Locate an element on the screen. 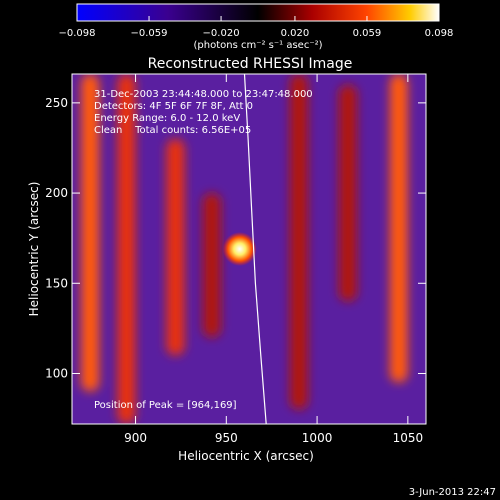 This screenshot has width=500, height=500. colorbar-tick-label: 0.020 is located at coordinates (295, 33).